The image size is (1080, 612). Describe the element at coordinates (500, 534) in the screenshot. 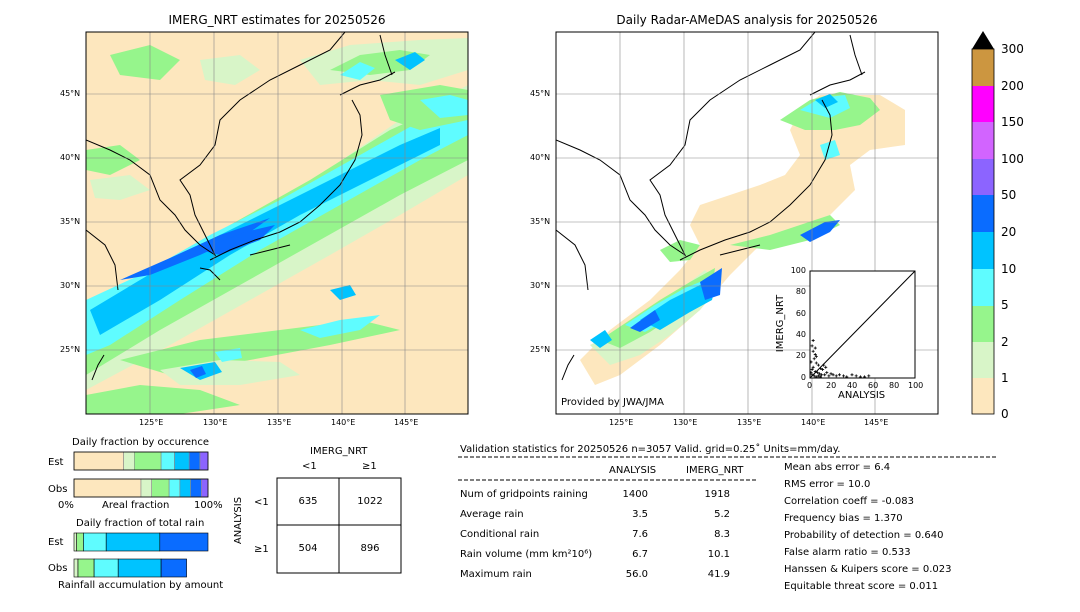

I see `validation-row-label: Conditional rain` at that location.